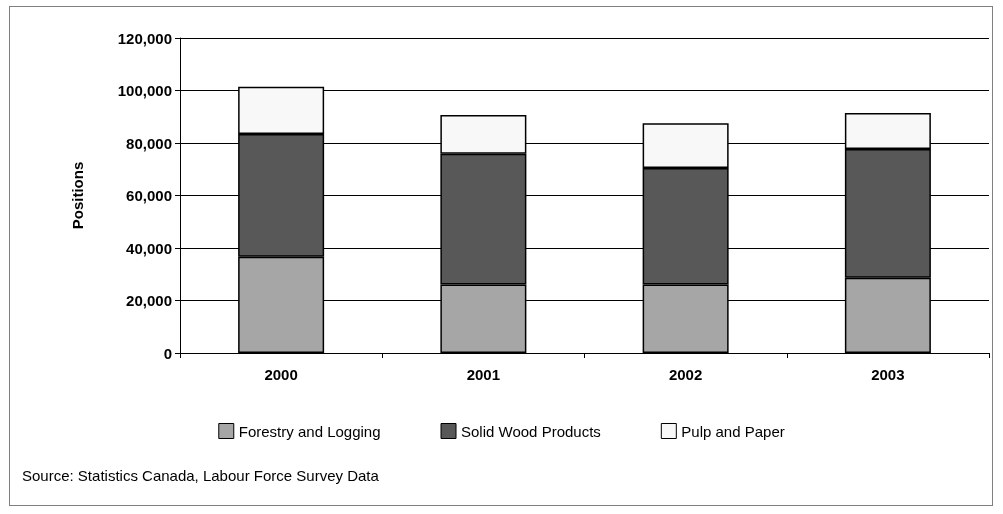 The height and width of the screenshot is (514, 1003). Describe the element at coordinates (149, 300) in the screenshot. I see `y-tick-label: 20,000` at that location.